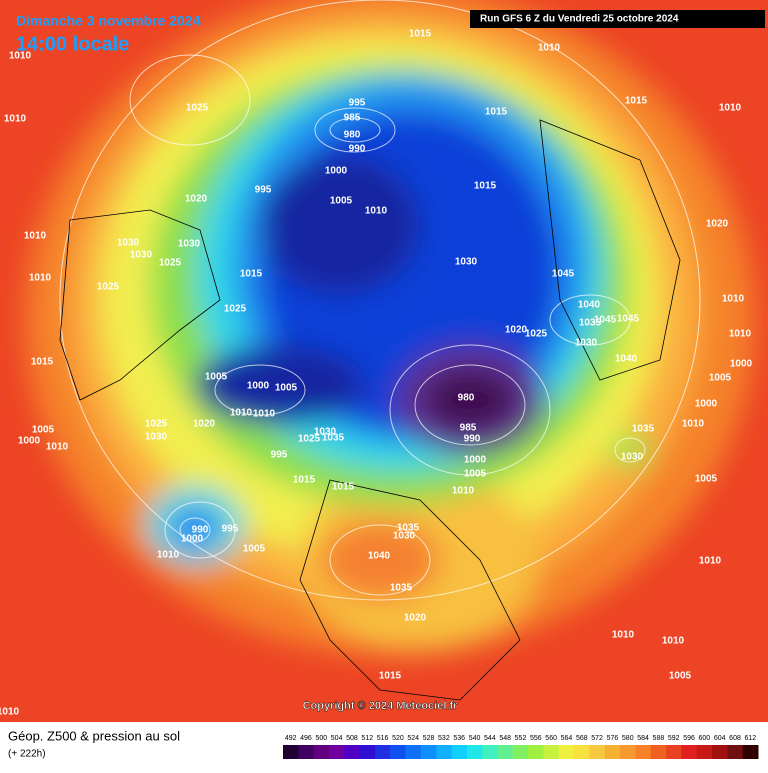 The height and width of the screenshot is (773, 768). What do you see at coordinates (613, 738) in the screenshot?
I see `colorbar-tick-label: 576` at bounding box center [613, 738].